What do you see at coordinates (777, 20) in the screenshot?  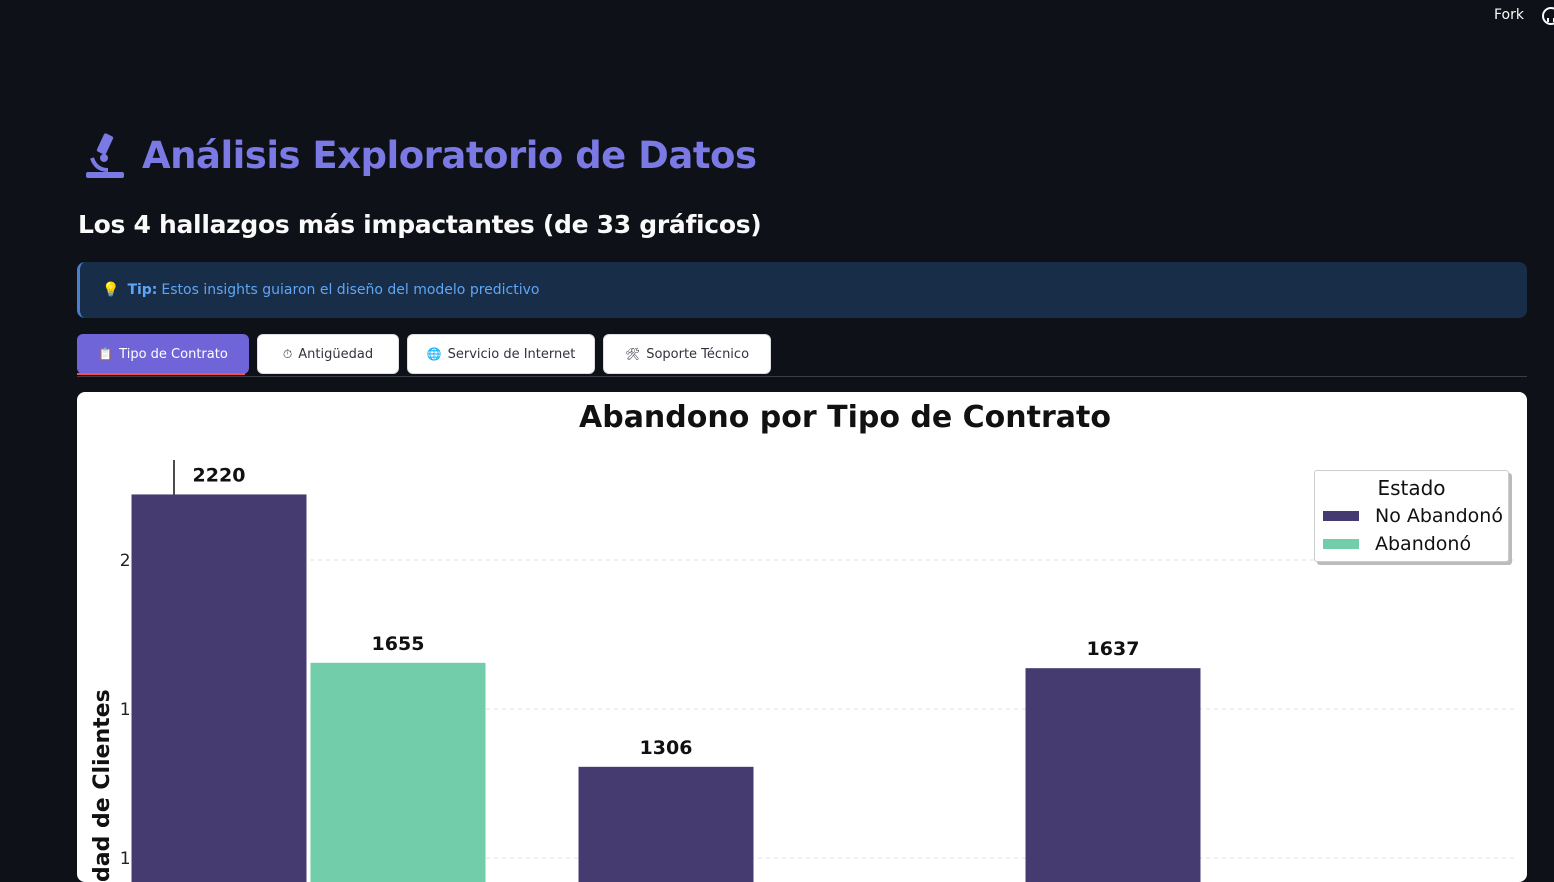 I see `top-toolbar: Fork` at bounding box center [777, 20].